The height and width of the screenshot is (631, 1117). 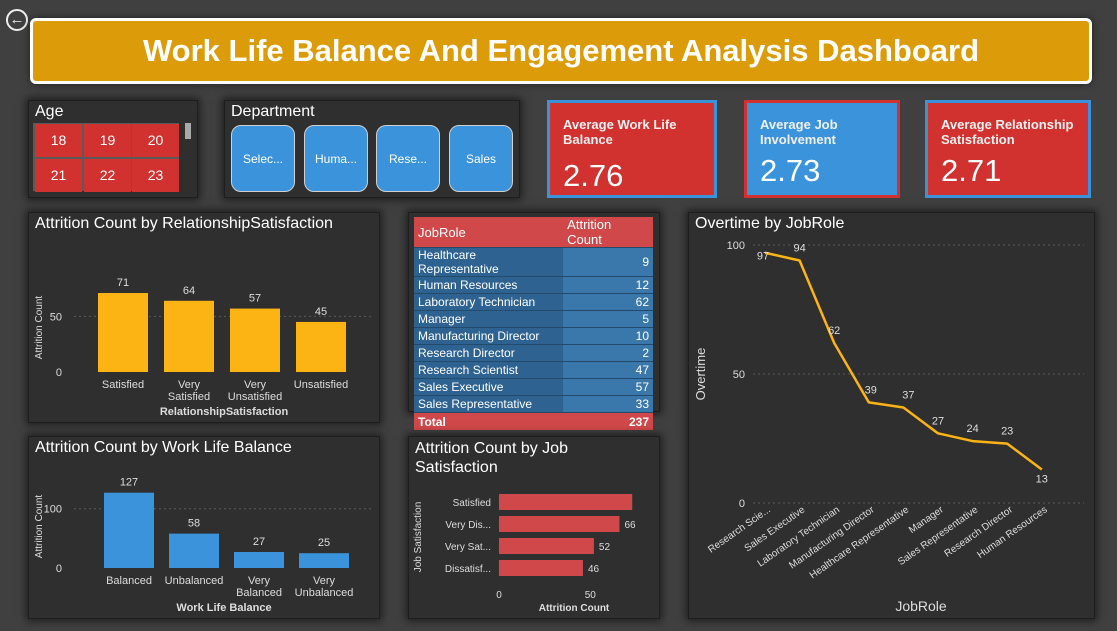 What do you see at coordinates (49, 111) in the screenshot?
I see `age-slicer-title: Age` at bounding box center [49, 111].